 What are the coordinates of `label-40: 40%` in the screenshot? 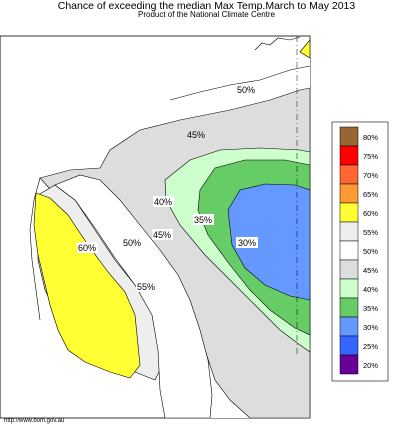 It's located at (163, 202).